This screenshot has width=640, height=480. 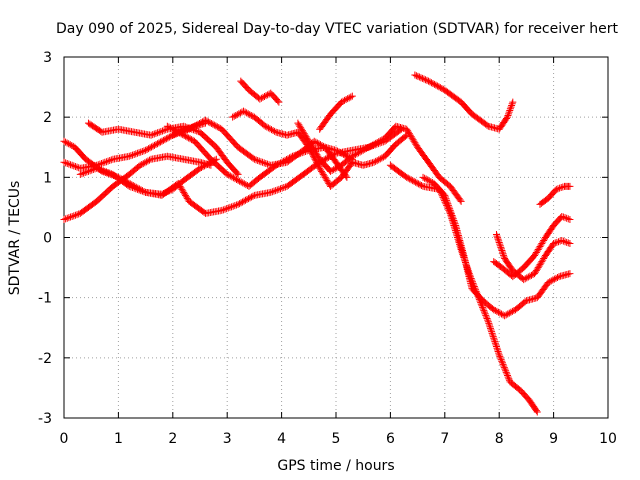 I want to click on x-tick-label: 0, so click(x=64, y=439).